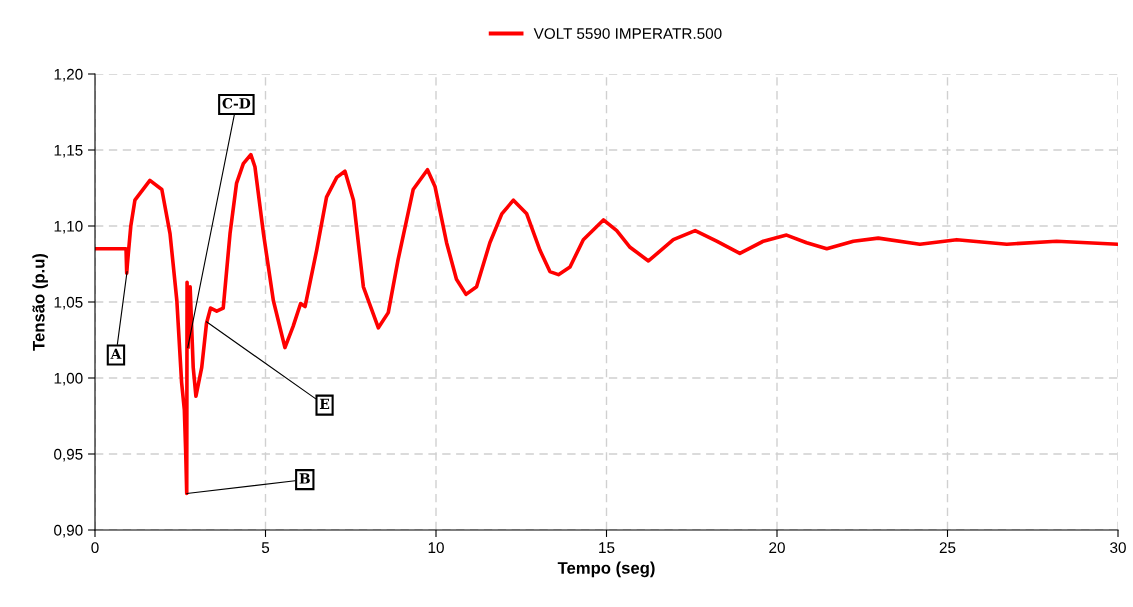 Image resolution: width=1133 pixels, height=607 pixels. I want to click on y-tick-label: 0,95, so click(68, 455).